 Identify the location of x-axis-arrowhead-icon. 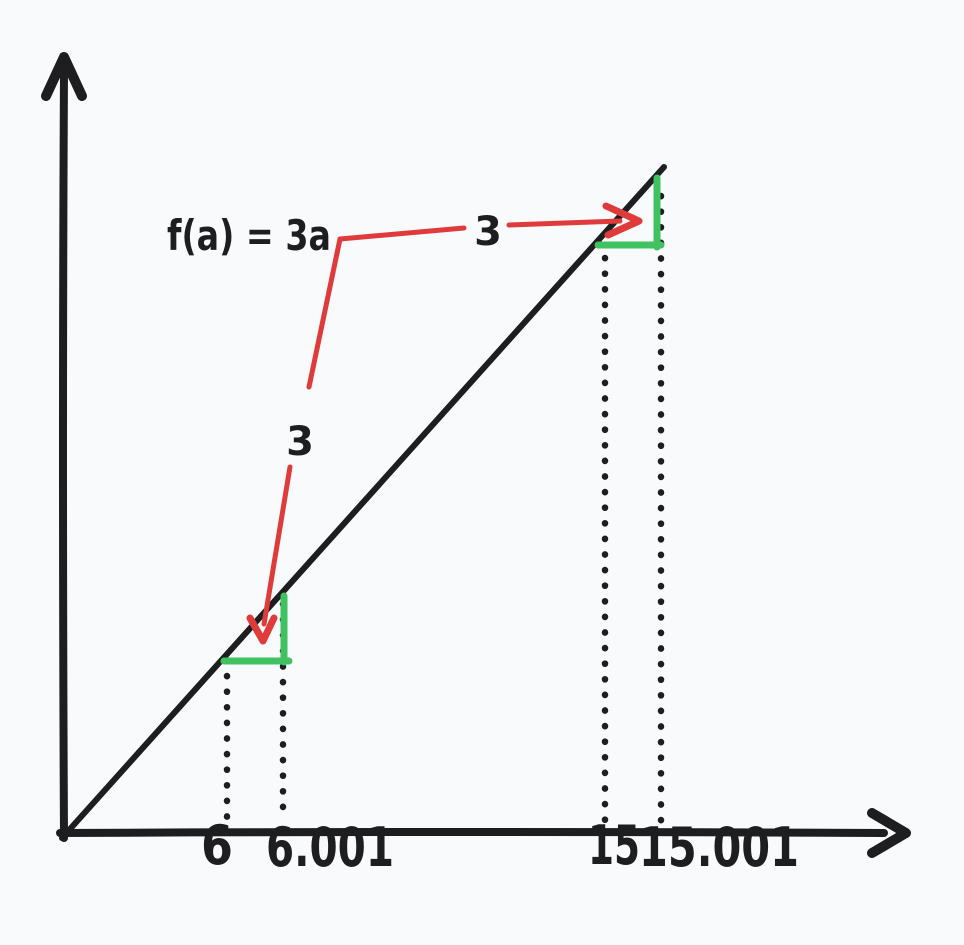
(889, 833).